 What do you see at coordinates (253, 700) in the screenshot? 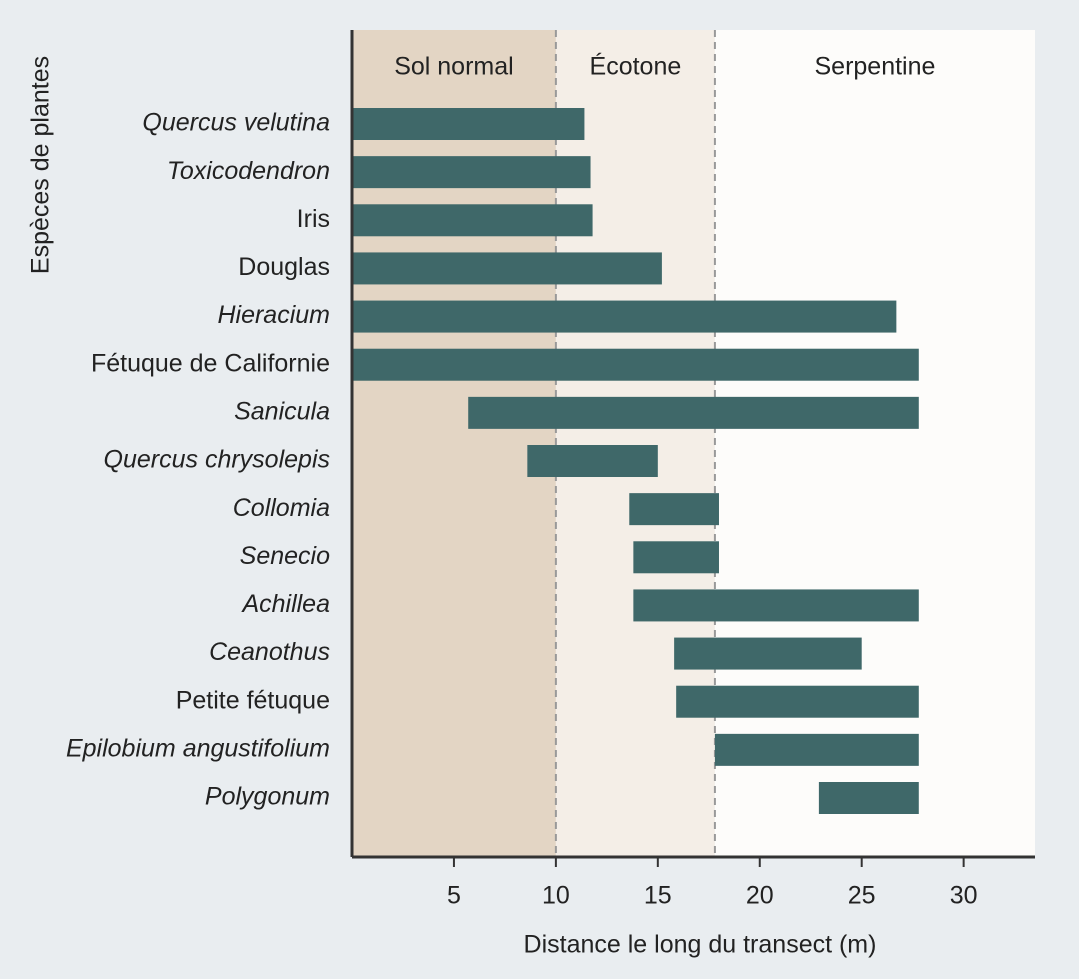
I see `y-tick-label: Petite fétuque` at bounding box center [253, 700].